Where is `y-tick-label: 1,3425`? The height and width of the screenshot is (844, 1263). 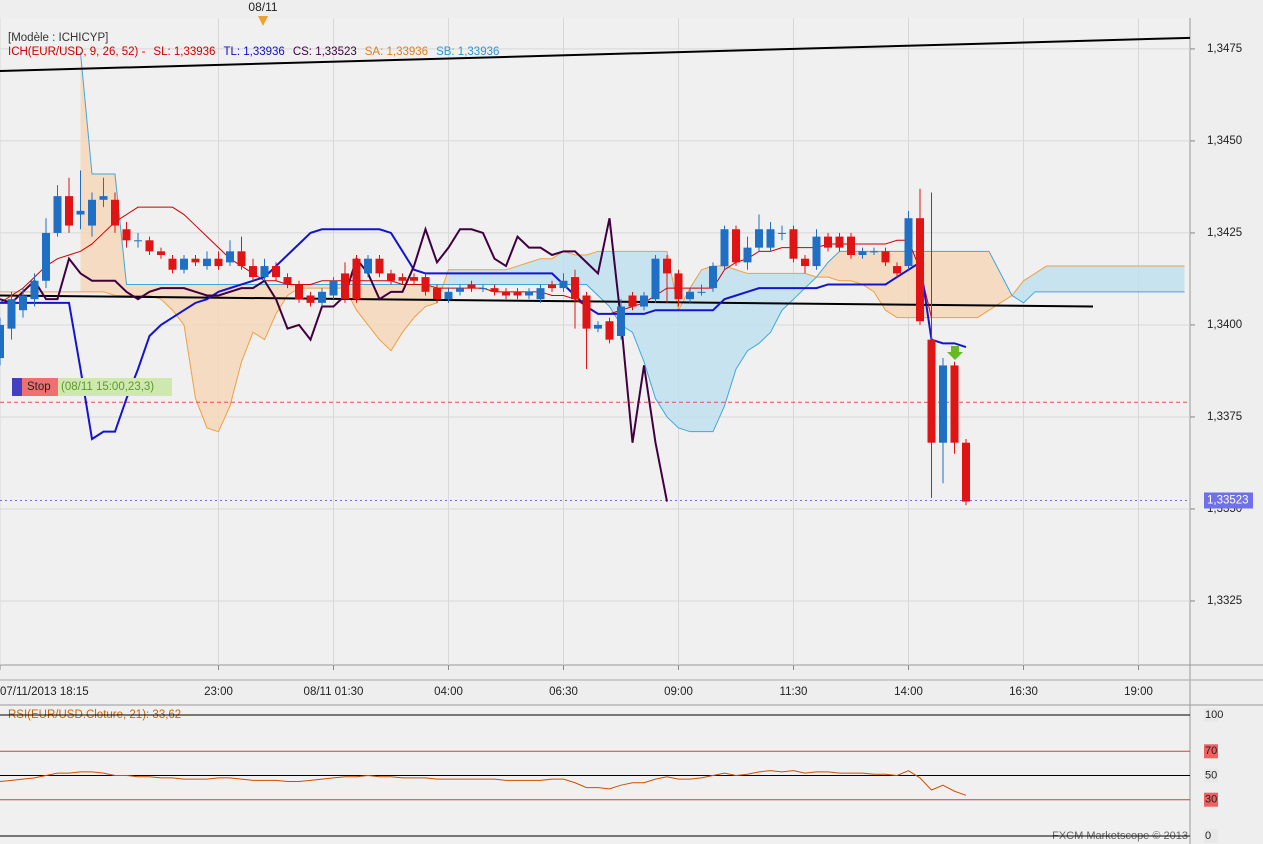
y-tick-label: 1,3425 is located at coordinates (1224, 233).